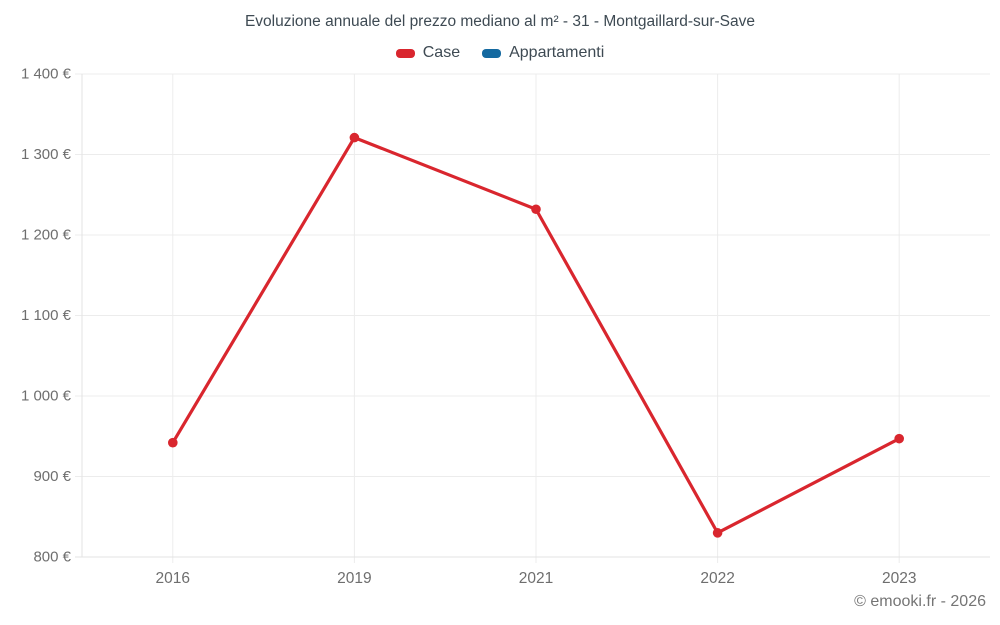  Describe the element at coordinates (557, 52) in the screenshot. I see `legend-label-appartamenti: Appartamenti` at that location.